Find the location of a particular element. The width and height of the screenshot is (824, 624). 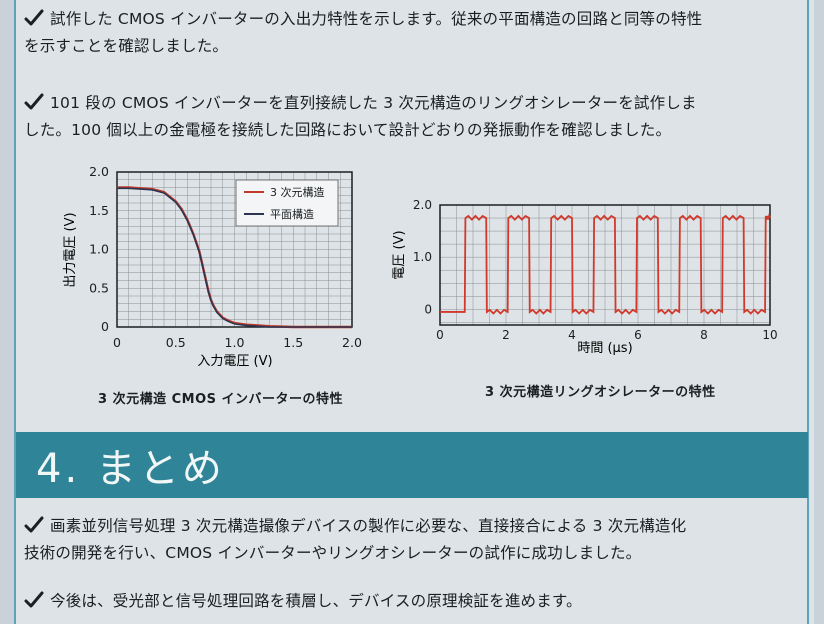

intro-paragraph-1-line-2: を示すことを確認しました。 is located at coordinates (126, 46).